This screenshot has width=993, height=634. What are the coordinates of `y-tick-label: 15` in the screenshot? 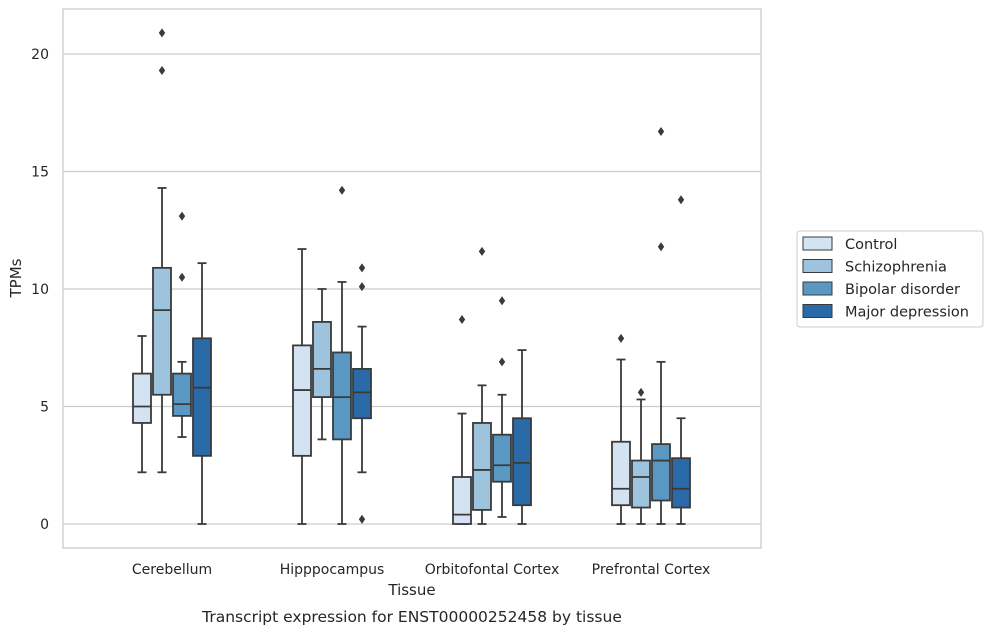 It's located at (40, 173).